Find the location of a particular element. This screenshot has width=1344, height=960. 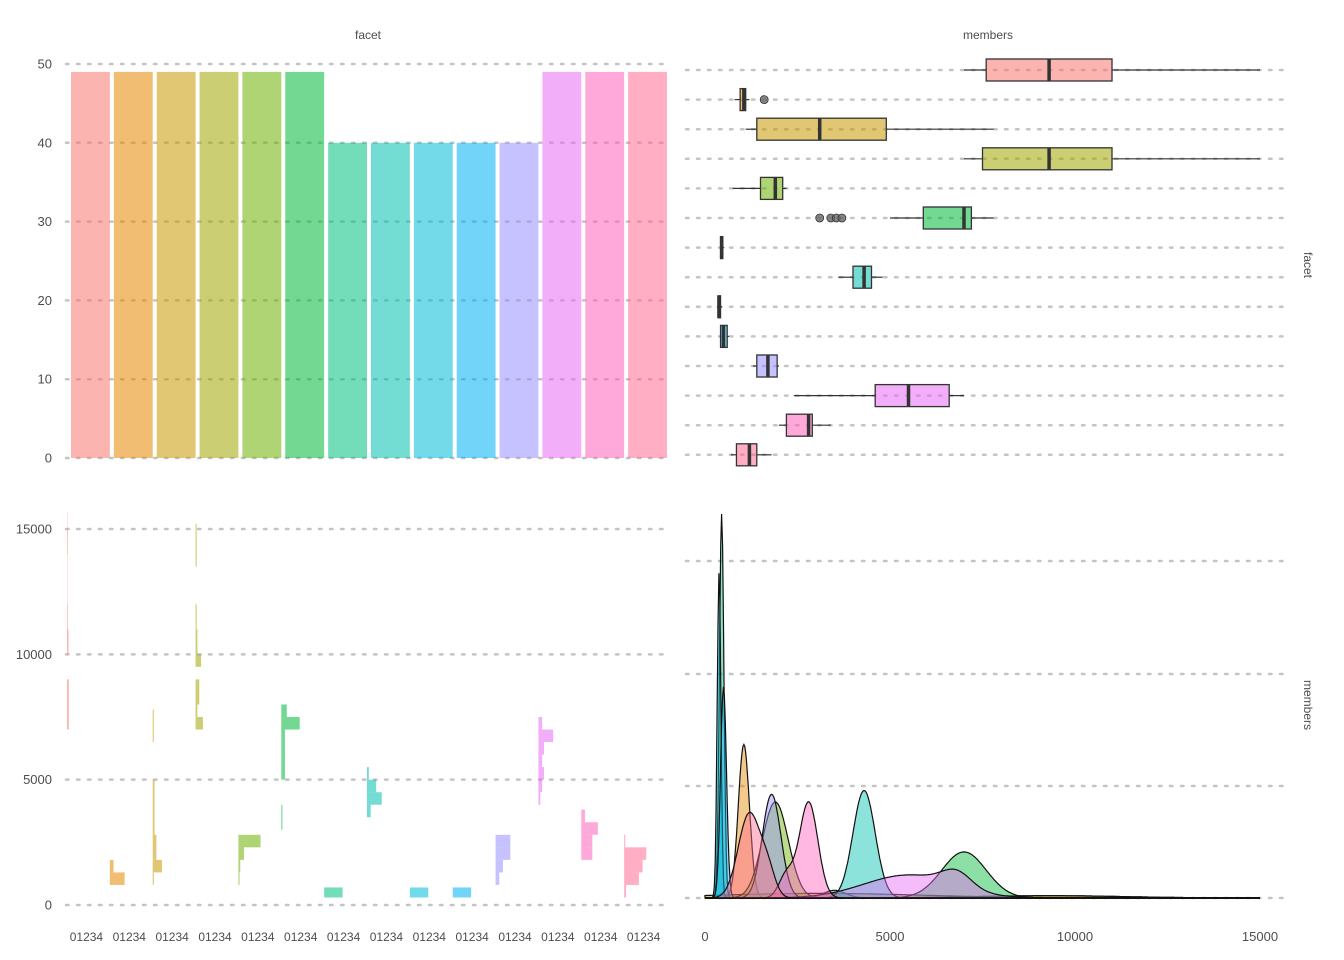

x-tick-label: 15000 is located at coordinates (1260, 936).